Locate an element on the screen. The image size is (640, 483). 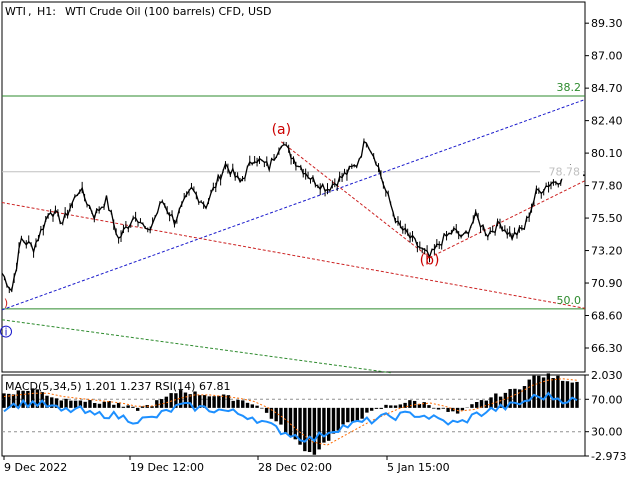
y-tick-label: 77.80 is located at coordinates (607, 186).